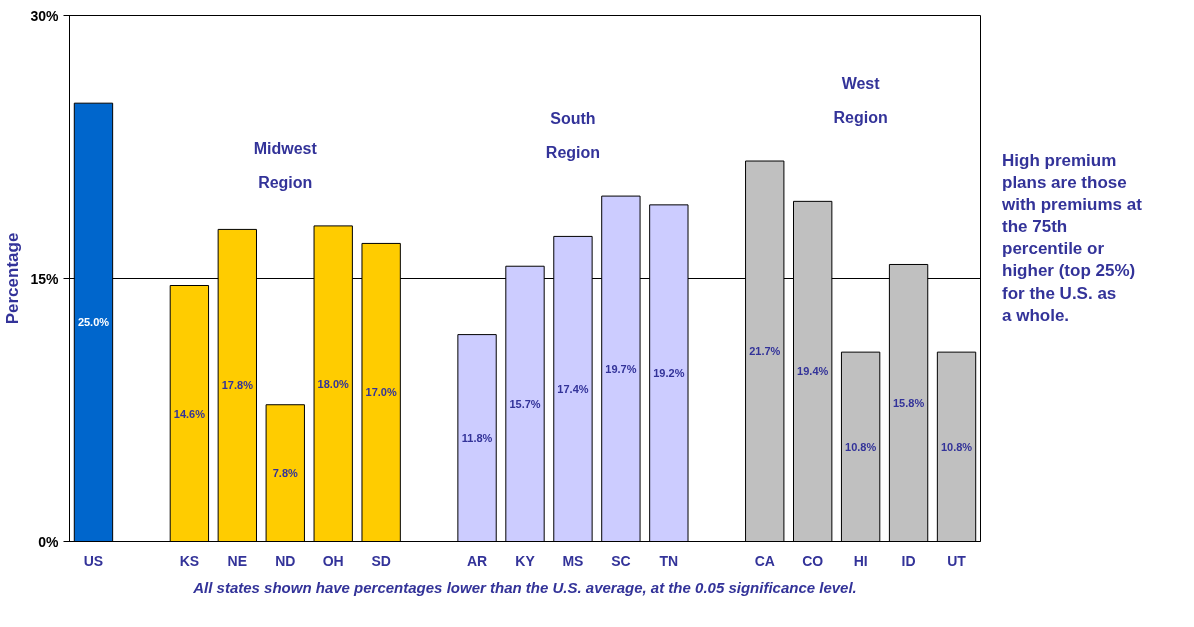  Describe the element at coordinates (237, 385) in the screenshot. I see `data-label: 17.8%` at that location.